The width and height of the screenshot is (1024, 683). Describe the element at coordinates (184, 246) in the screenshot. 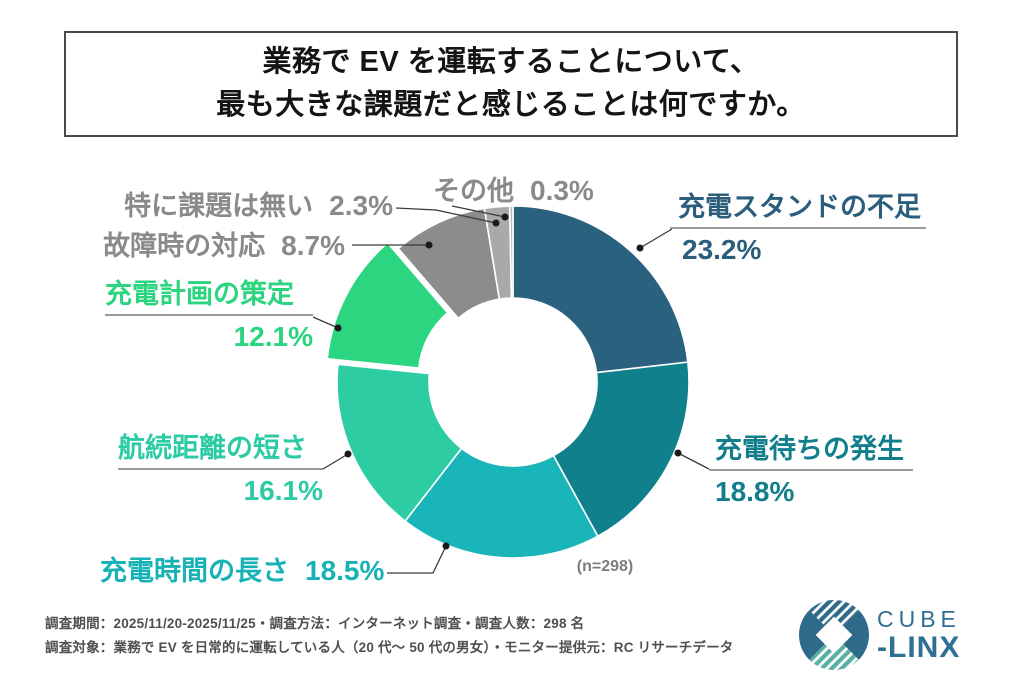

I see `segment-name: 故障時の対応` at that location.